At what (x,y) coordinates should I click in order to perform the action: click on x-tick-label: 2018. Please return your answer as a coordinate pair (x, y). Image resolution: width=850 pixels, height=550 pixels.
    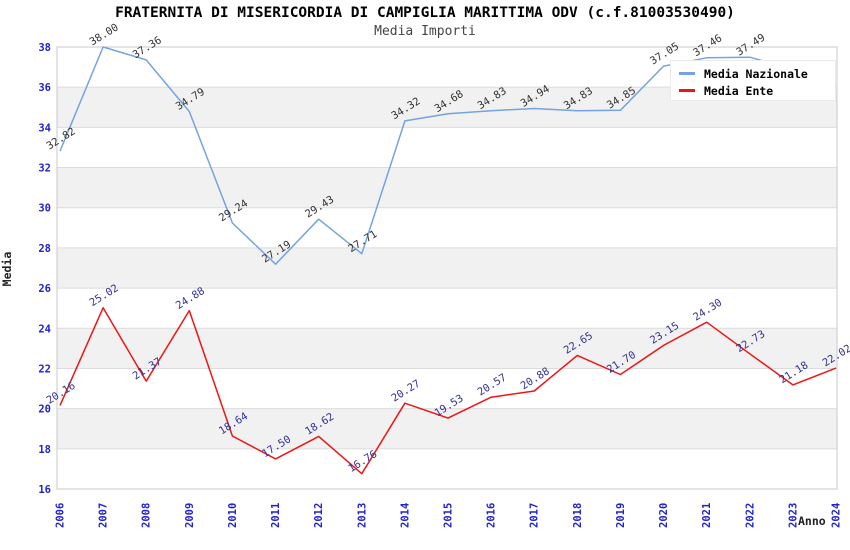
    Looking at the image, I should click on (578, 515).